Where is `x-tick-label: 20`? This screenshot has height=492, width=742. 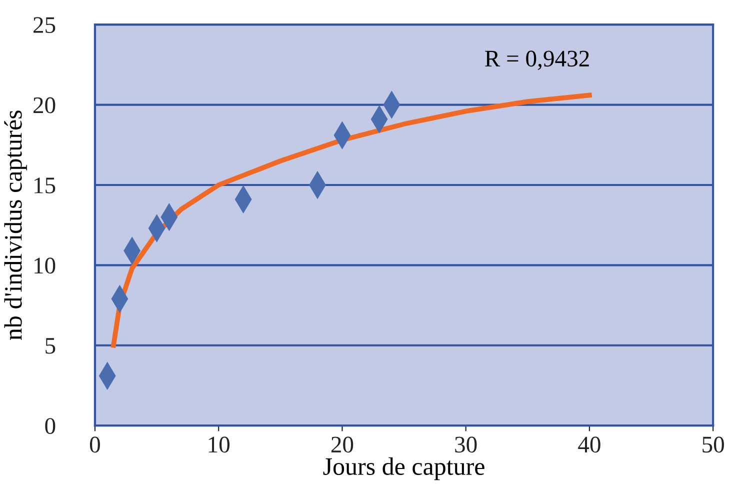 x-tick-label: 20 is located at coordinates (342, 444).